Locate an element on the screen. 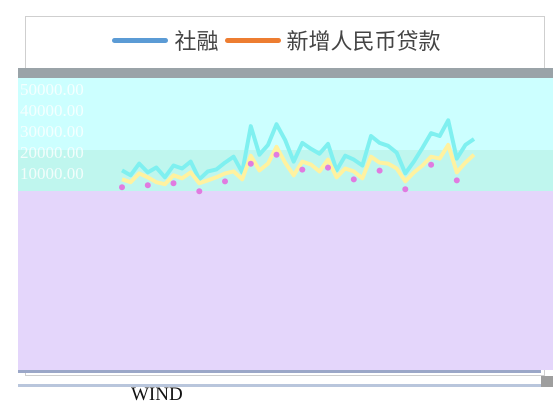 This screenshot has width=553, height=406. glitch-corner-block is located at coordinates (547, 381).